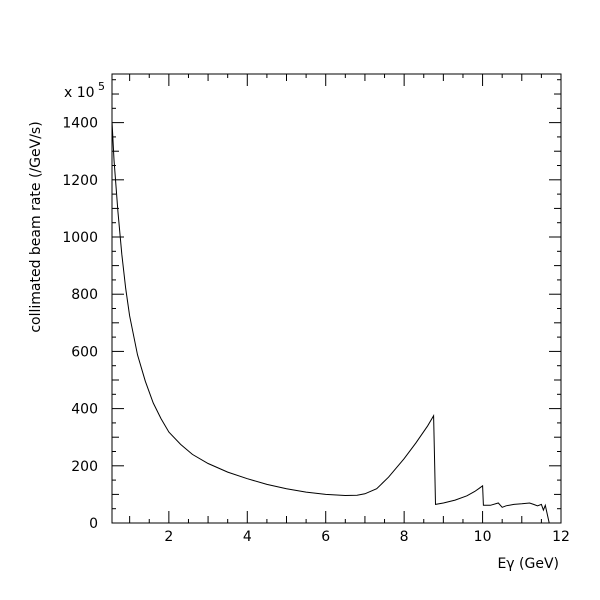 The height and width of the screenshot is (600, 600). What do you see at coordinates (561, 537) in the screenshot?
I see `x-tick-label: 12` at bounding box center [561, 537].